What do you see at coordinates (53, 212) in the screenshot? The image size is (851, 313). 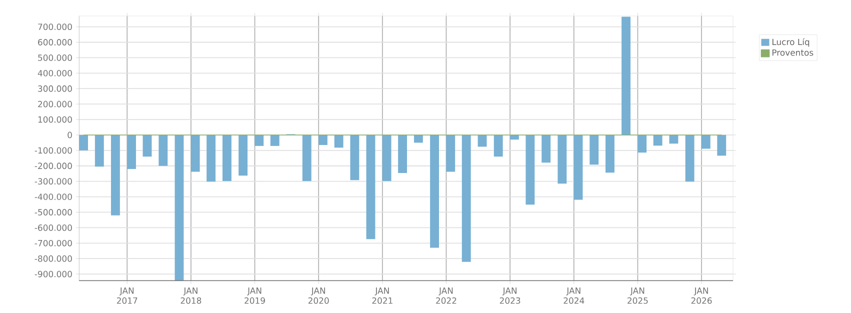 I see `y-tick-label: -500.000` at bounding box center [53, 212].